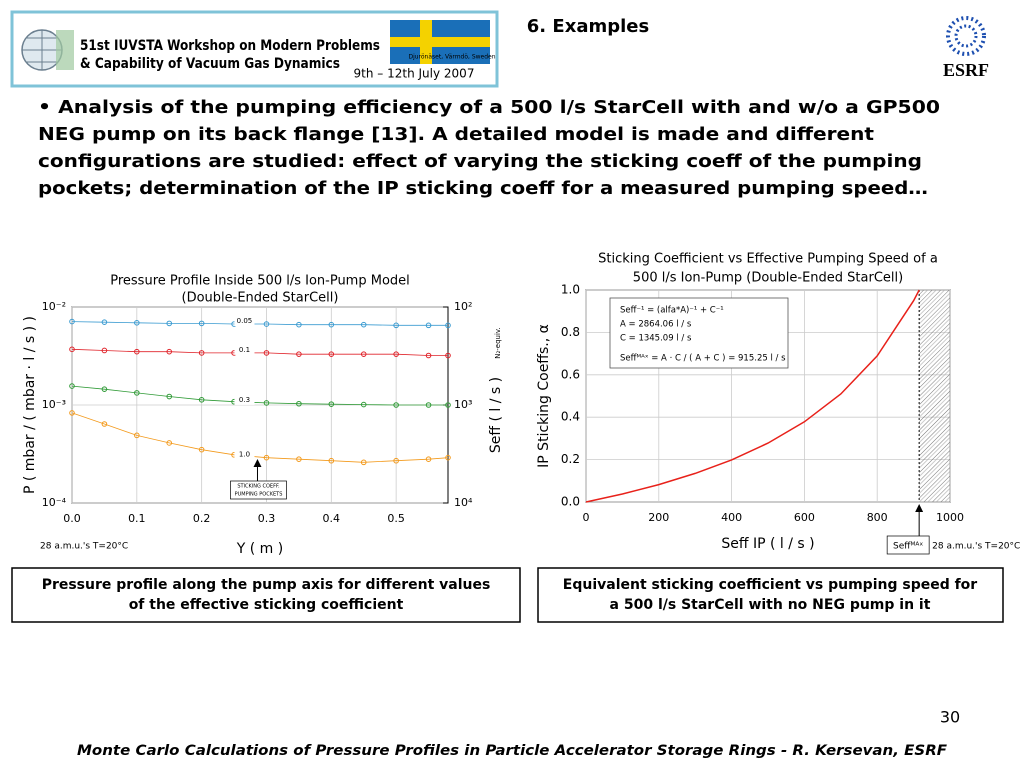  Describe the element at coordinates (699, 333) in the screenshot. I see `formula-box` at that location.